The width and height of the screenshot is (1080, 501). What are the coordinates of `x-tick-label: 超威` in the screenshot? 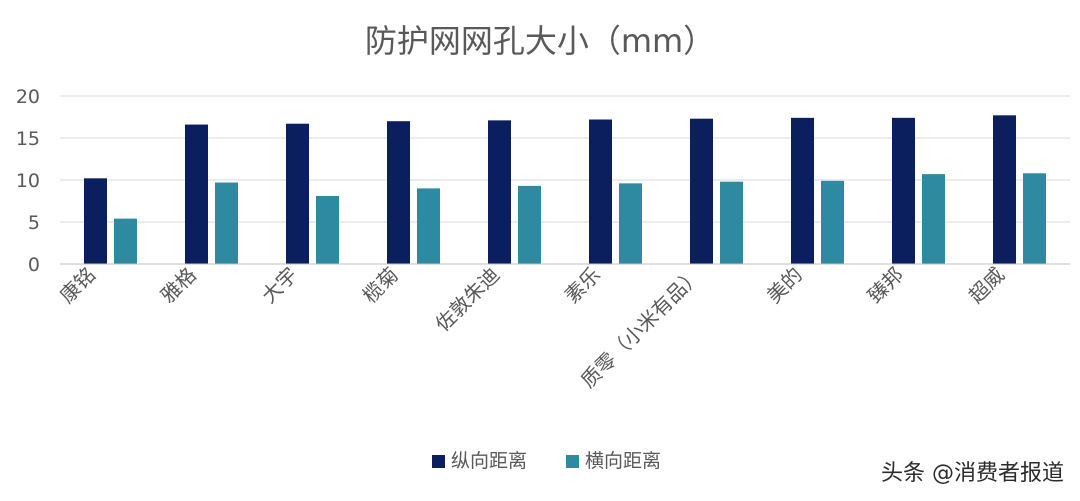 It's located at (986, 285).